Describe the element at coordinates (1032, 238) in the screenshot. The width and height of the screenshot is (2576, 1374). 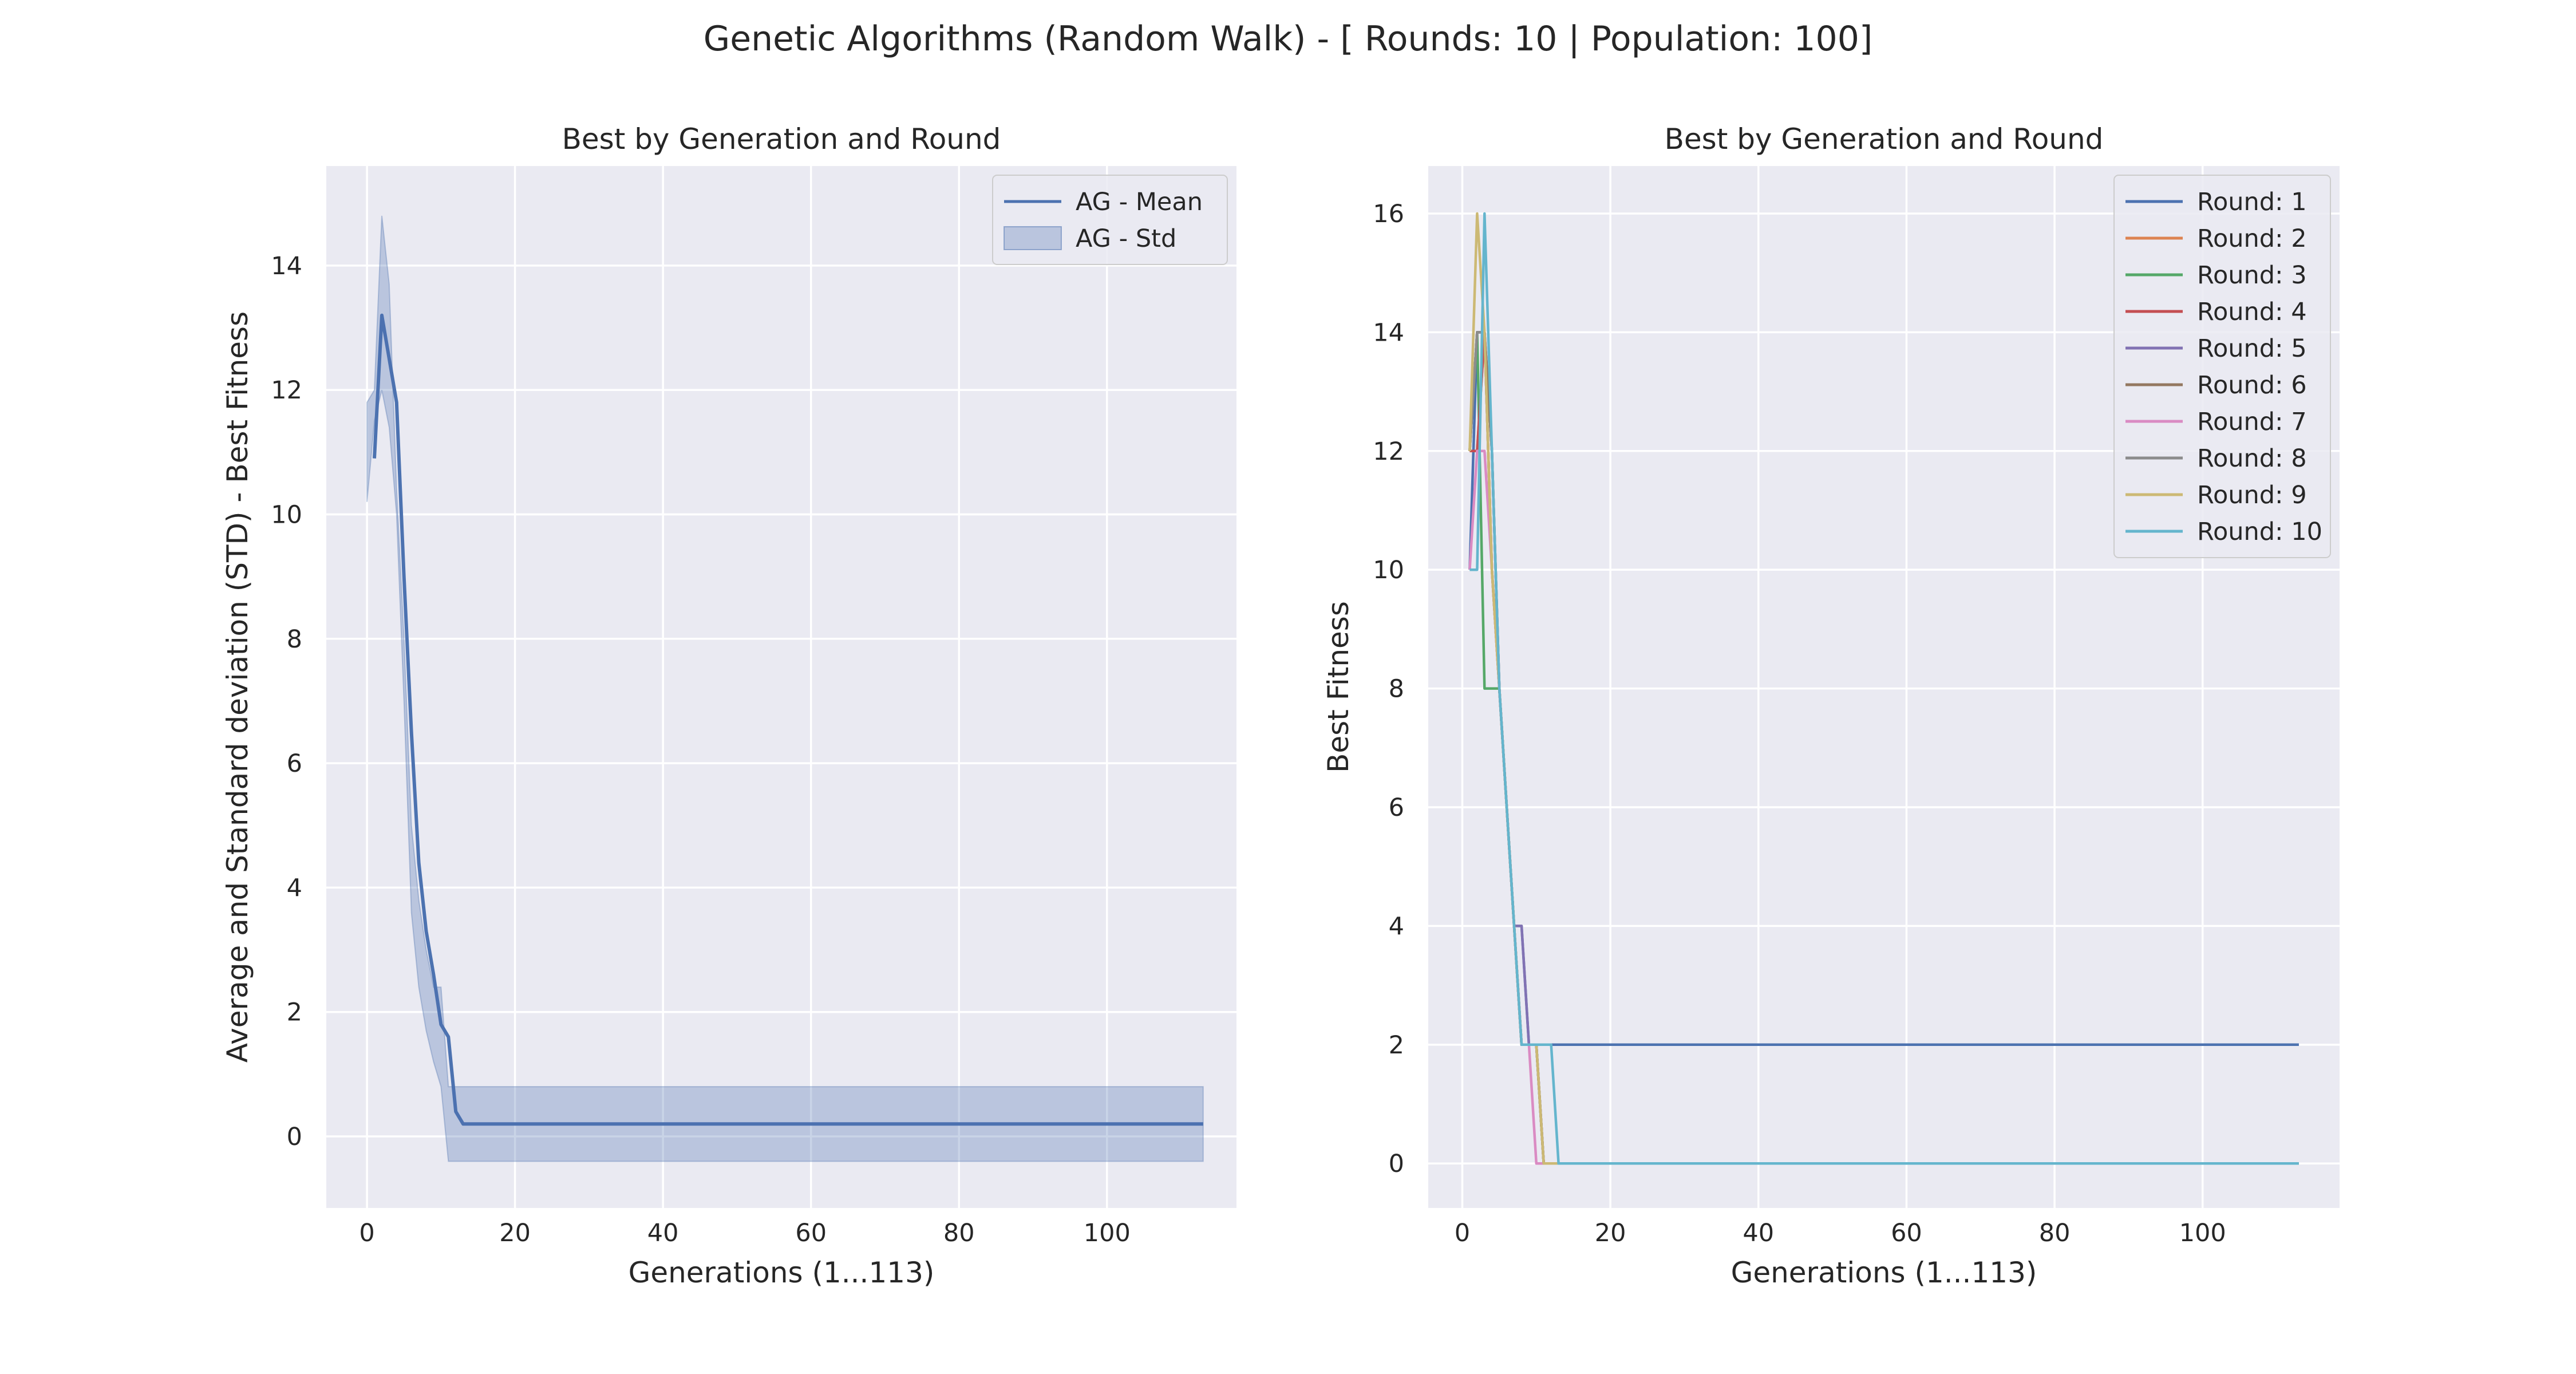
I see `legend-swatch-band` at that location.